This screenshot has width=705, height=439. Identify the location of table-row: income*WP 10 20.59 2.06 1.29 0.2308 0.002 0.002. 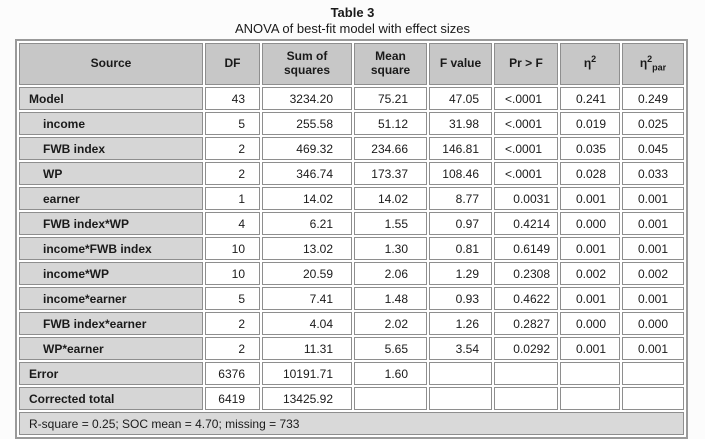
(351, 274).